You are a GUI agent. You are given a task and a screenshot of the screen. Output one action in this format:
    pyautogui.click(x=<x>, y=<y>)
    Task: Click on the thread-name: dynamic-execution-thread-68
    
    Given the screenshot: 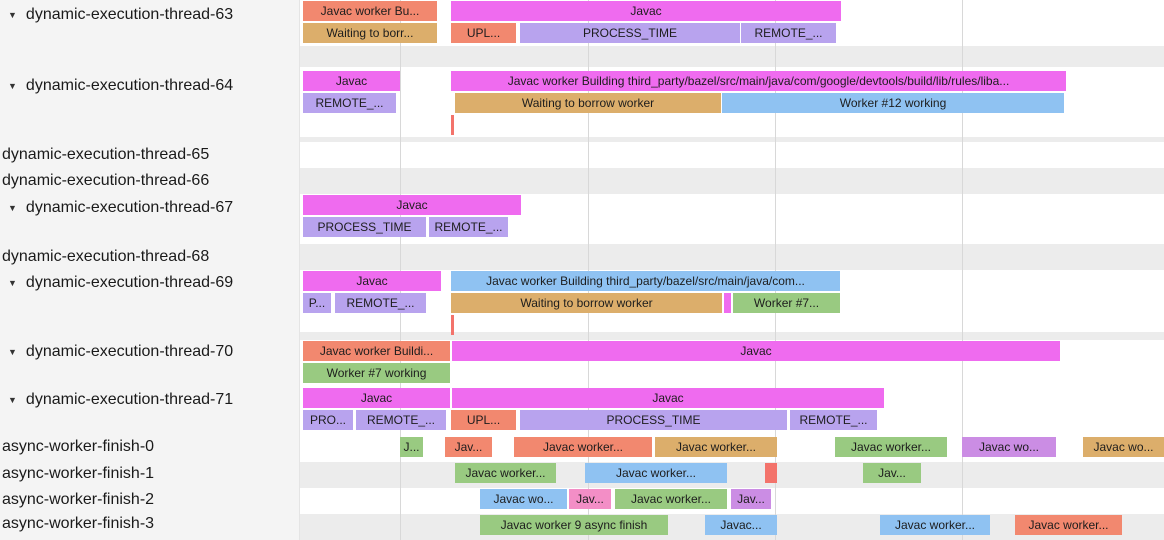 What is the action you would take?
    pyautogui.click(x=106, y=256)
    